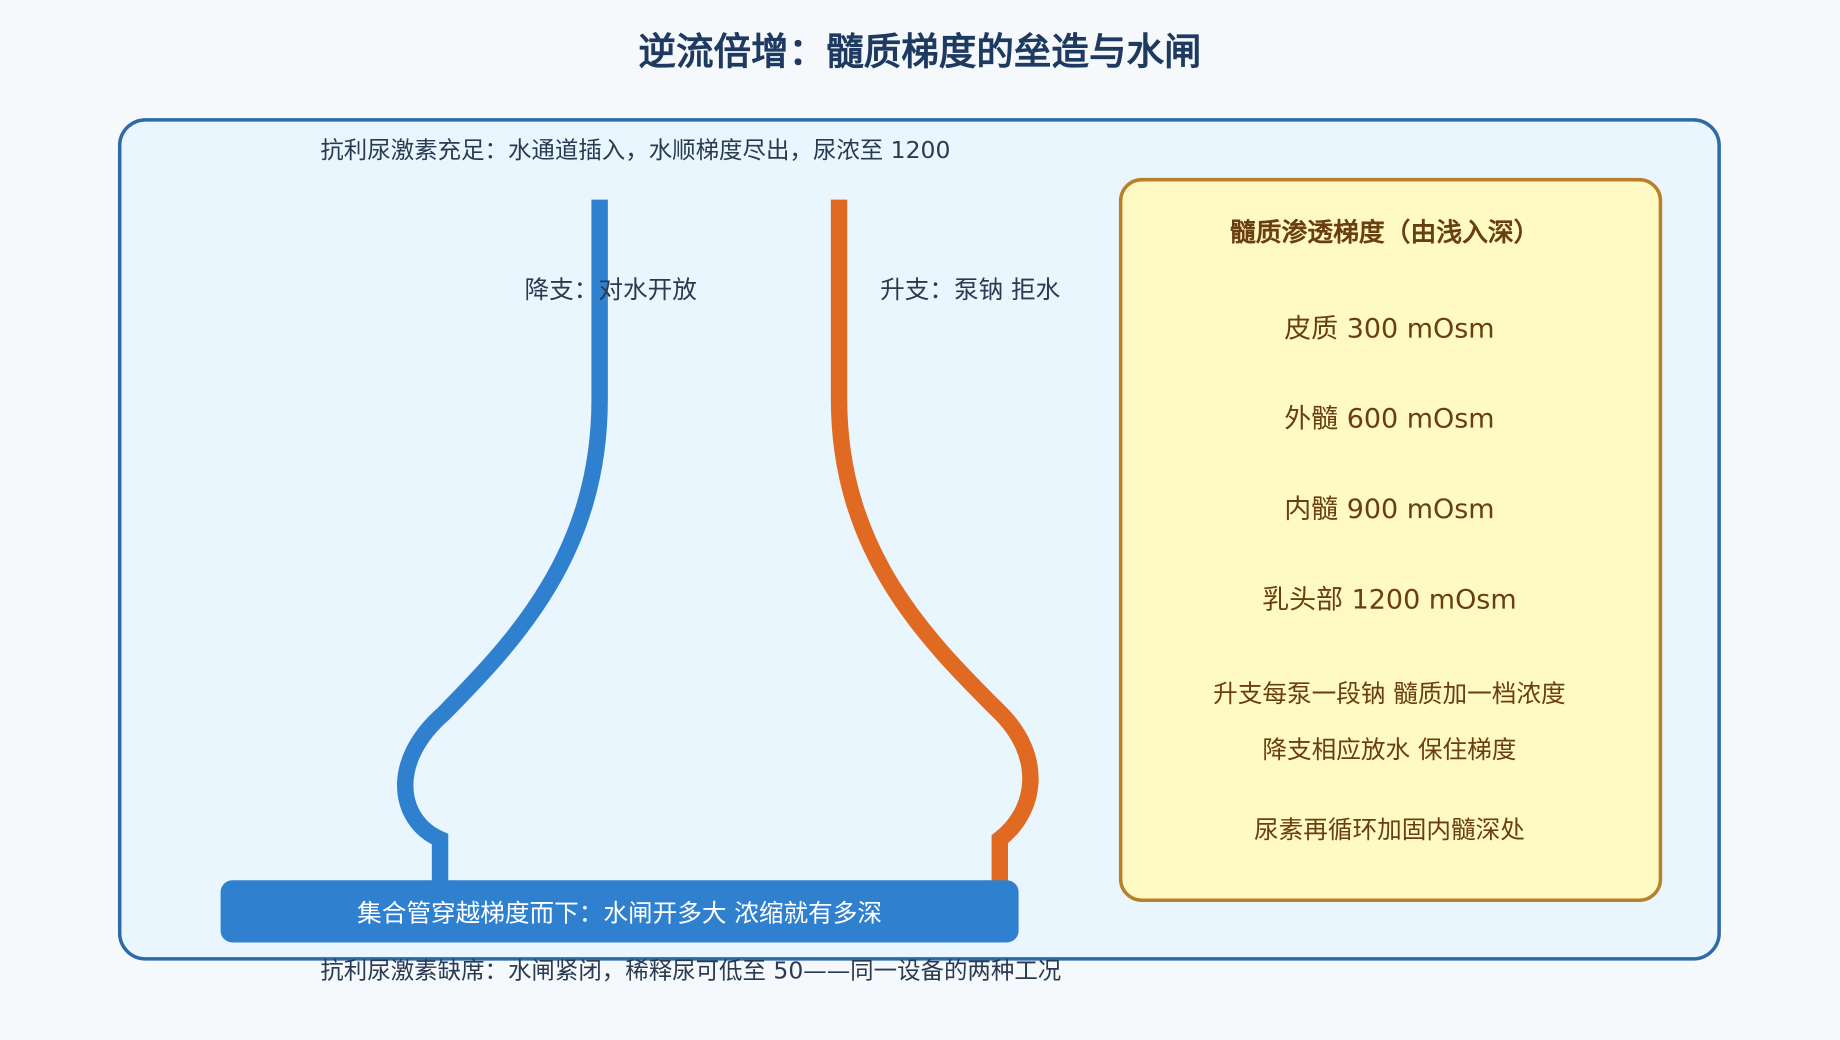  I want to click on descending-label: 降支：对水开放, so click(611, 289).